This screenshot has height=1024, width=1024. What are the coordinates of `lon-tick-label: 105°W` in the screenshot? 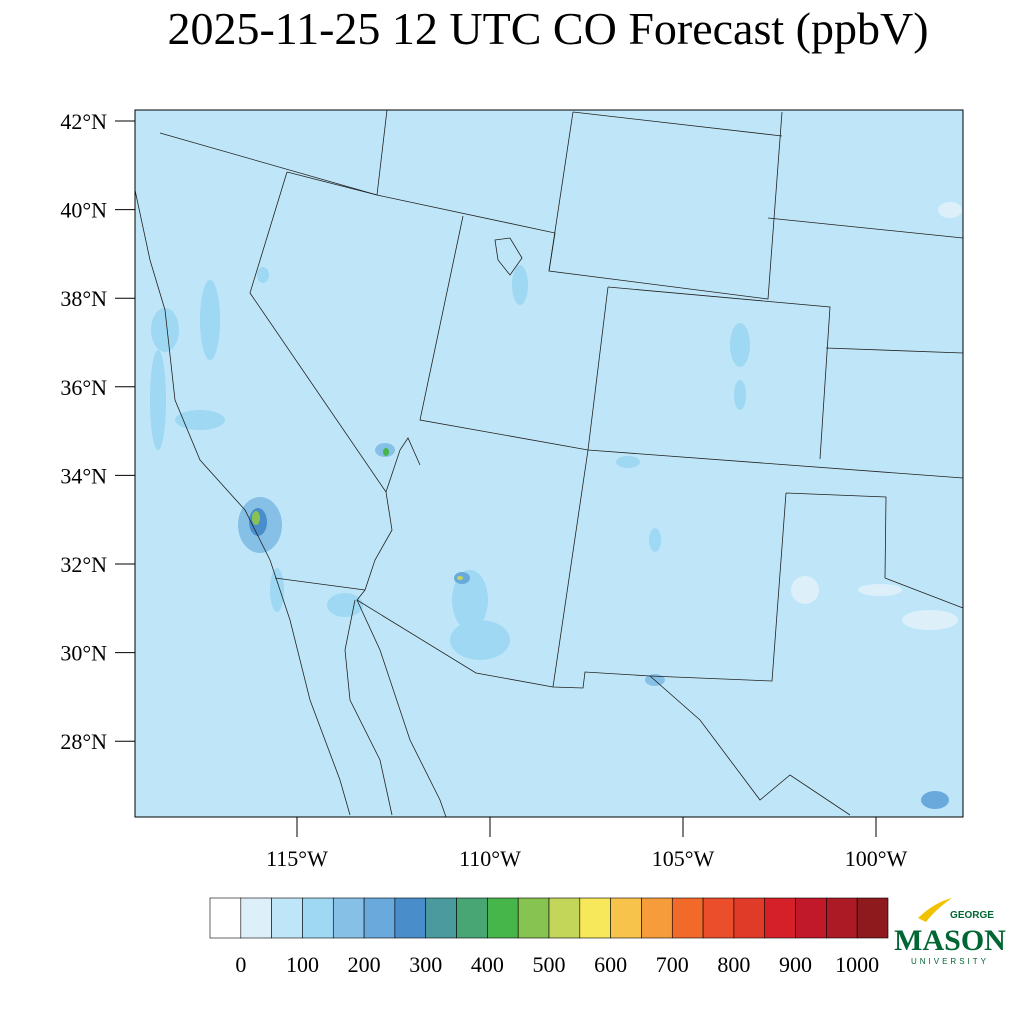 It's located at (683, 858).